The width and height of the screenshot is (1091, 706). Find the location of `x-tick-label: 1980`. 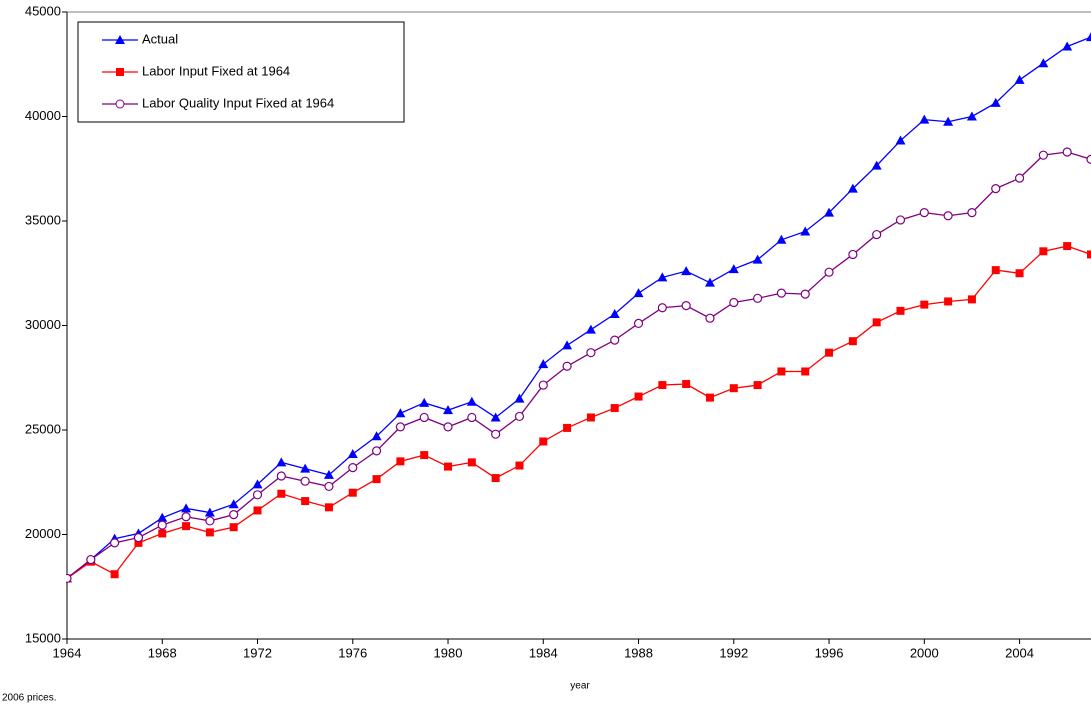

x-tick-label: 1980 is located at coordinates (448, 652).